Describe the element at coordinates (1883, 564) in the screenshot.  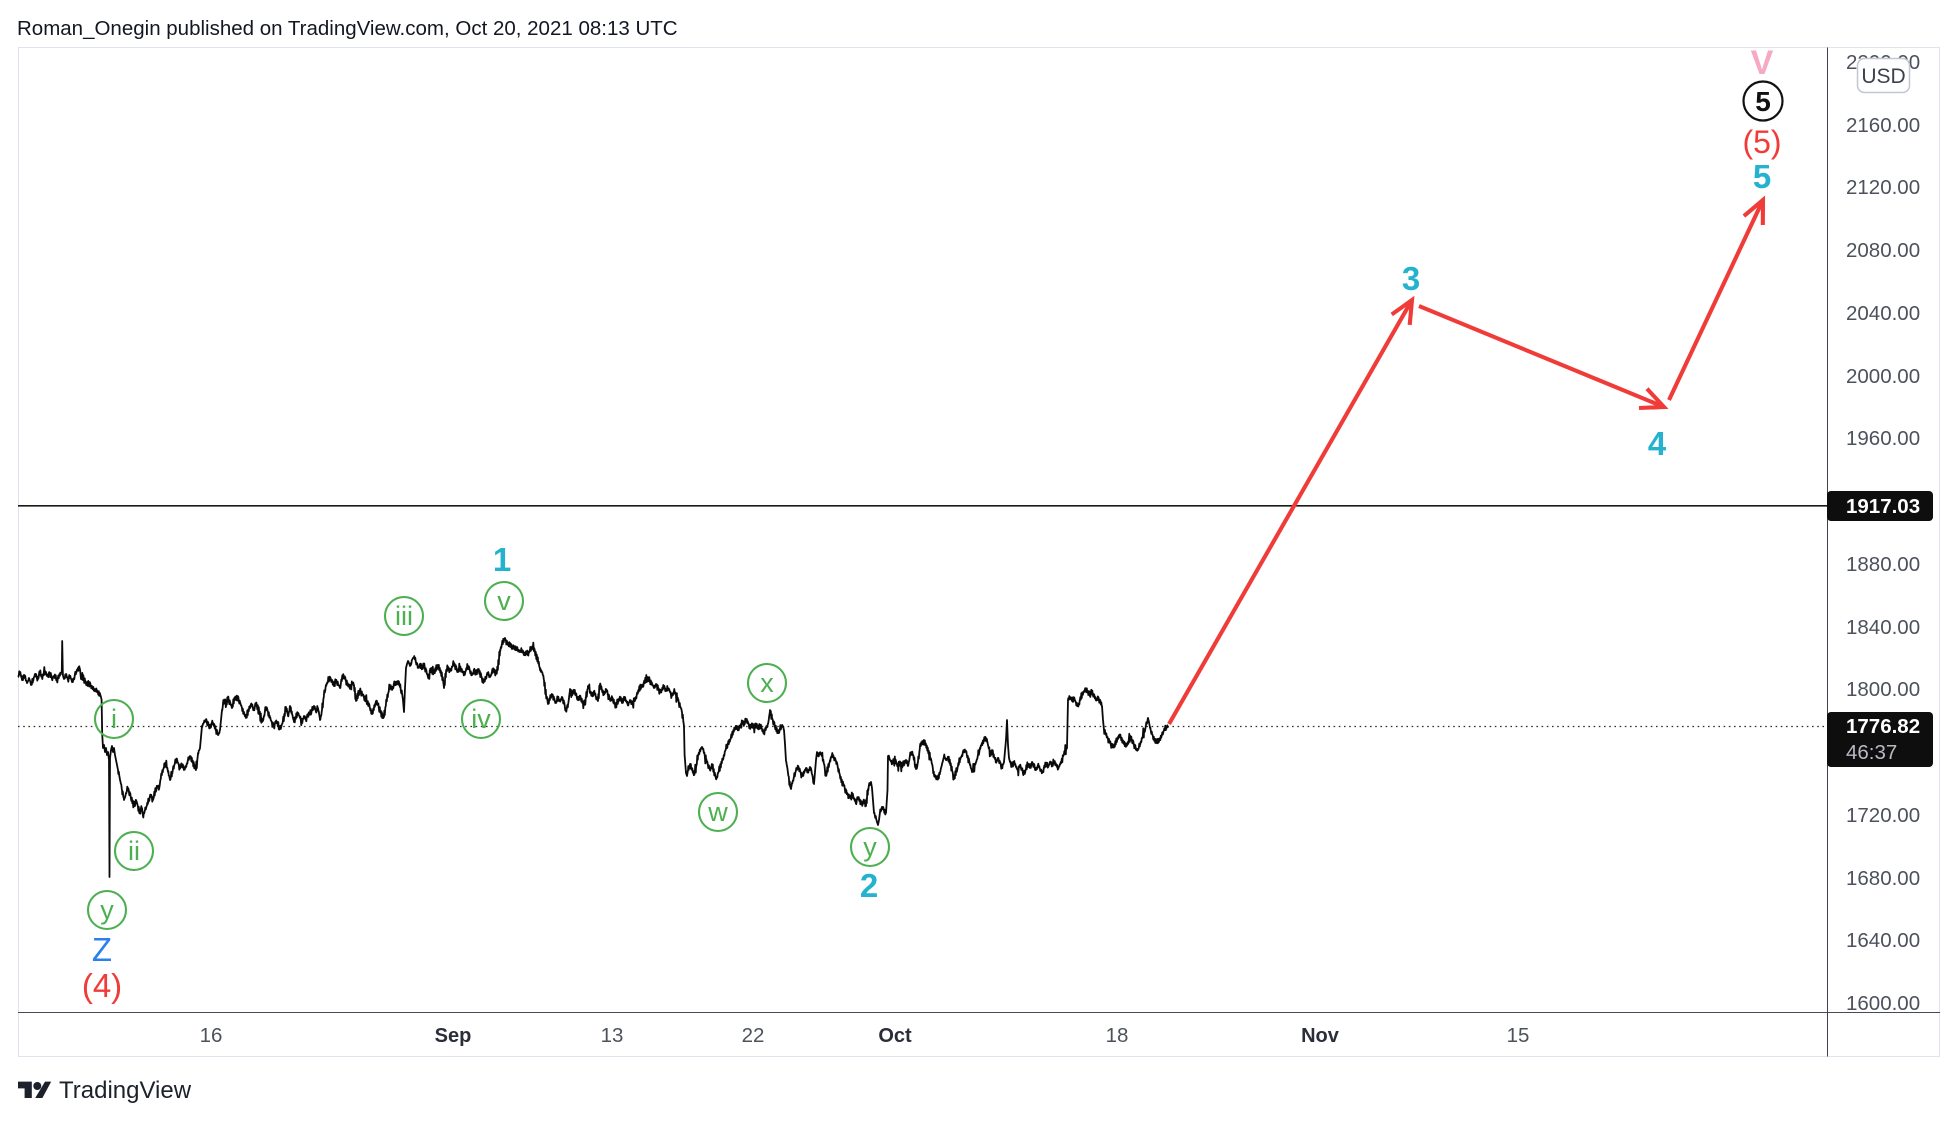
I see `svg-text: 1880.00` at that location.